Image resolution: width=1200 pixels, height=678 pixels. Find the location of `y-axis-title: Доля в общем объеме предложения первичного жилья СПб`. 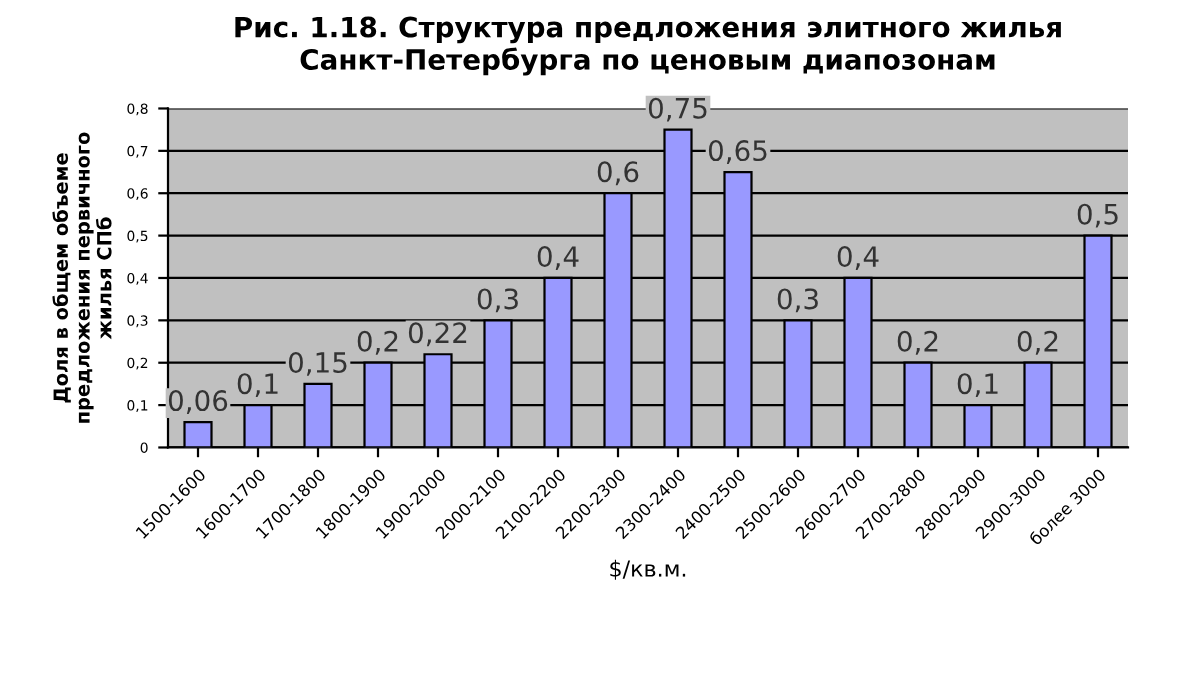

y-axis-title: Доля в общем объеме предложения первичного жилья СПб is located at coordinates (82, 277).